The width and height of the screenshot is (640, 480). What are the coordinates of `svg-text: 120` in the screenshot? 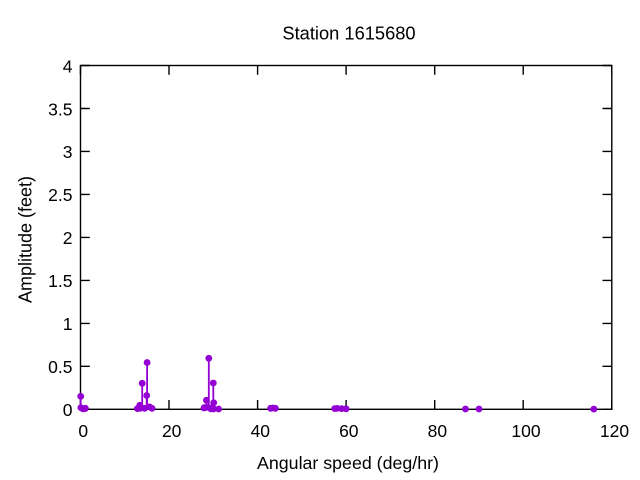 It's located at (614, 431).